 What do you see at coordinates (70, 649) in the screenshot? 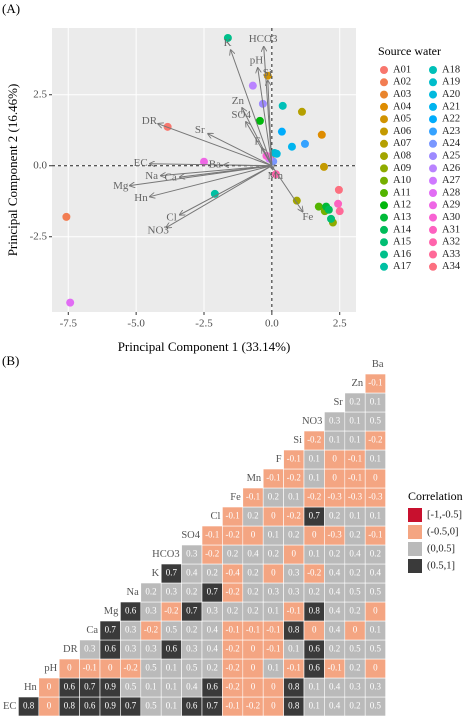
I see `variable-label: DR` at bounding box center [70, 649].